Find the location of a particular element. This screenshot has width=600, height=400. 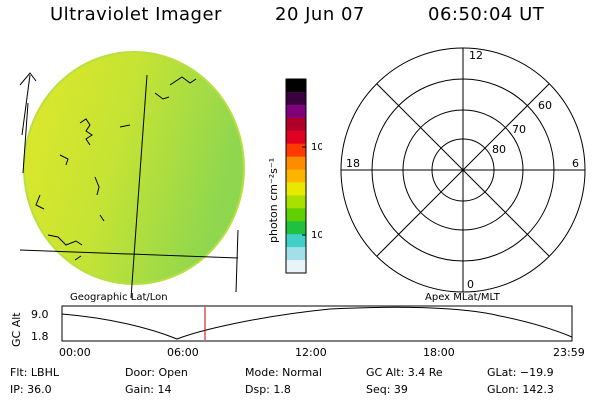

status-glon: GLon: 142.3 is located at coordinates (520, 389).